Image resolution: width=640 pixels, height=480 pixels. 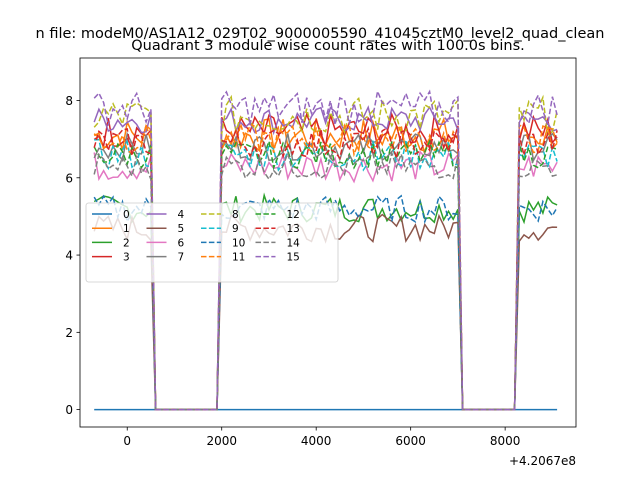 I want to click on x-axis-offset-label: +4.2067e8, so click(x=542, y=461).